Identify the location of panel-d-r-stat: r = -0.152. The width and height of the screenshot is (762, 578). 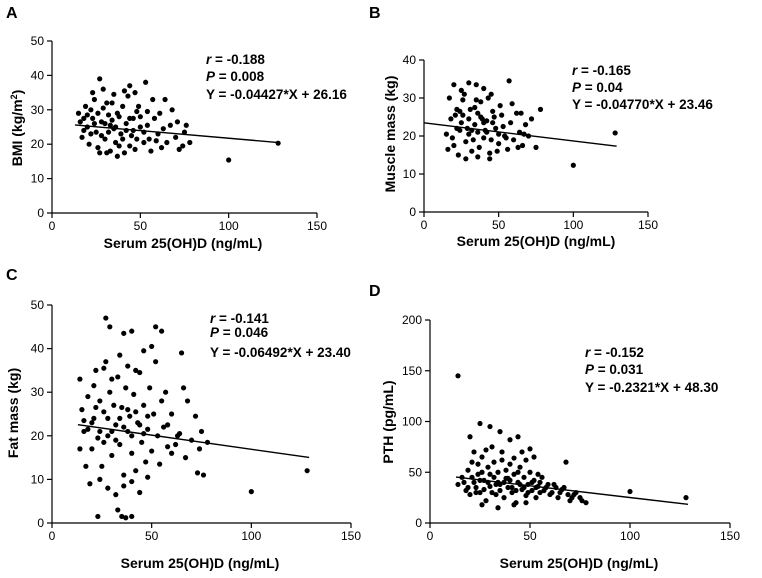
(614, 352).